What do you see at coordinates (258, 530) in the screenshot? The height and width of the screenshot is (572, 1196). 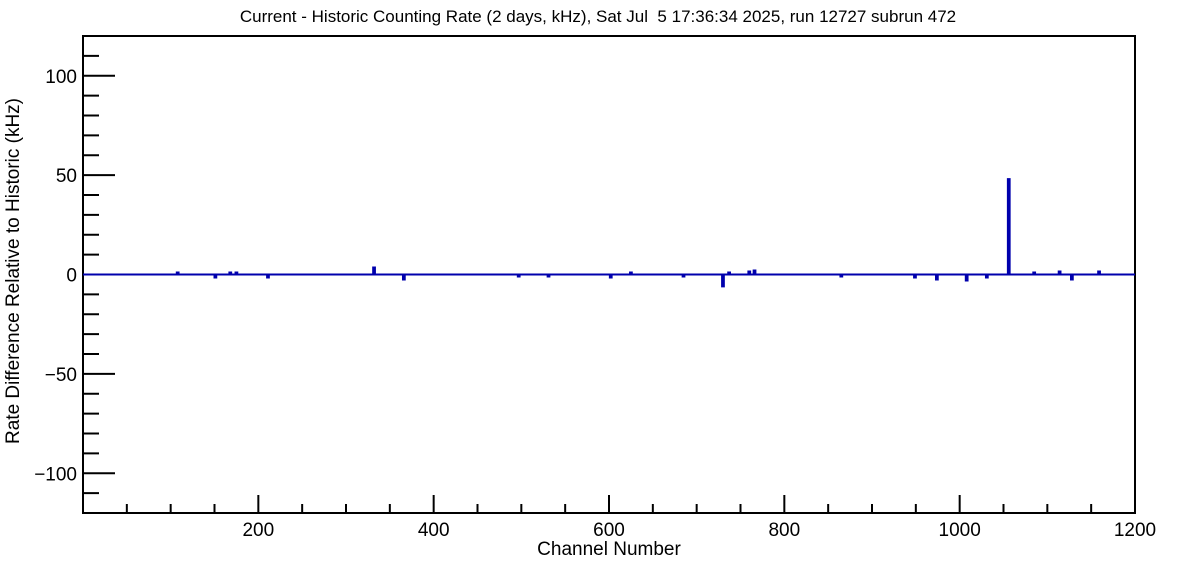 I see `x-tick-label: 200` at bounding box center [258, 530].